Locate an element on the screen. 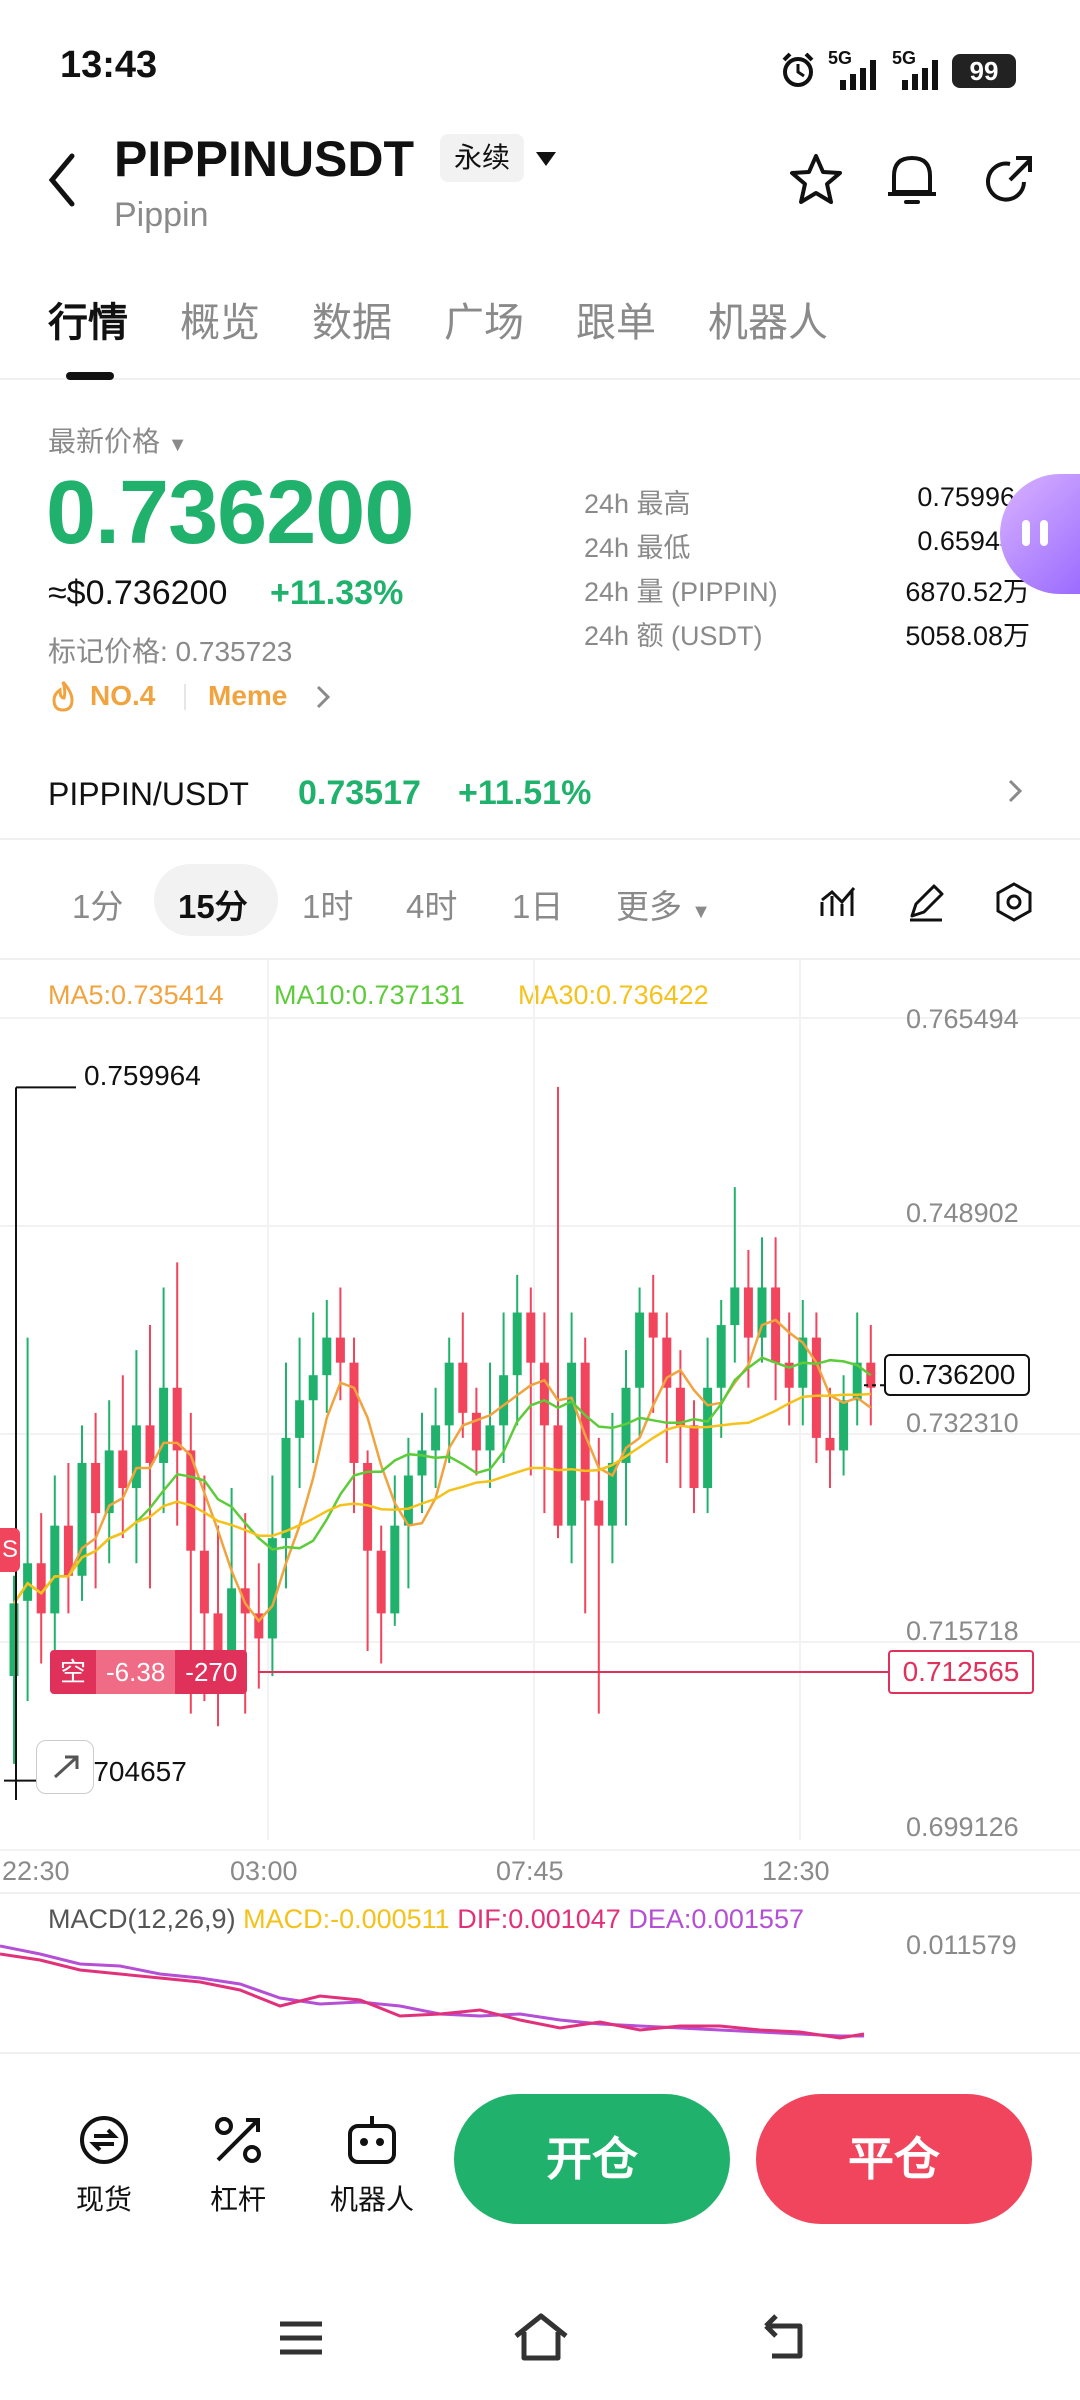 The image size is (1080, 2400). macd-chart is located at coordinates (432, 1992).